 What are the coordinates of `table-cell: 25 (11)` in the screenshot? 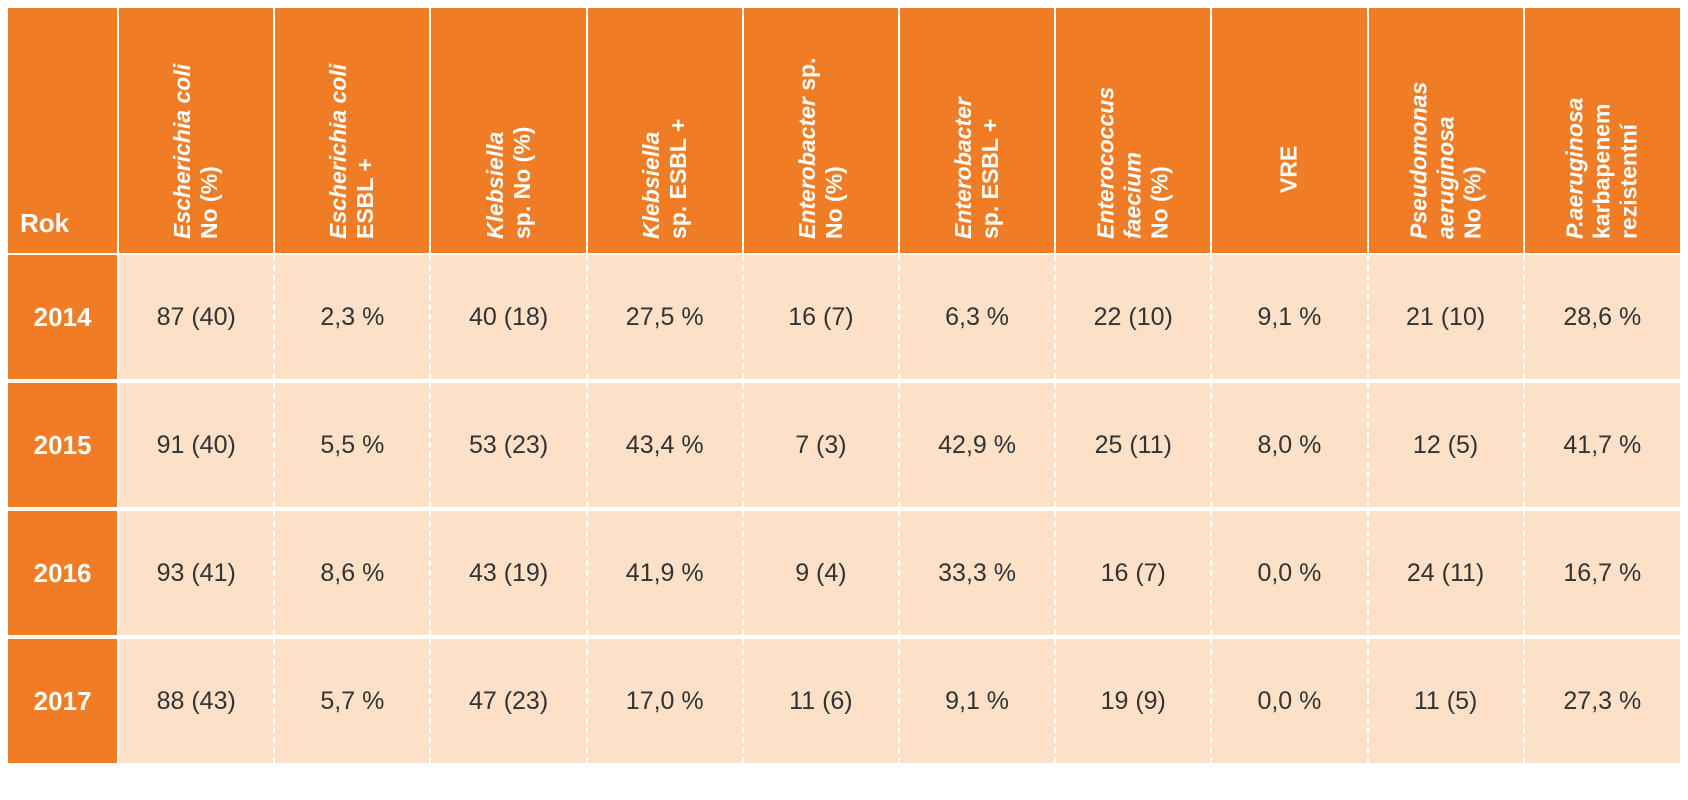 It's located at (1134, 446).